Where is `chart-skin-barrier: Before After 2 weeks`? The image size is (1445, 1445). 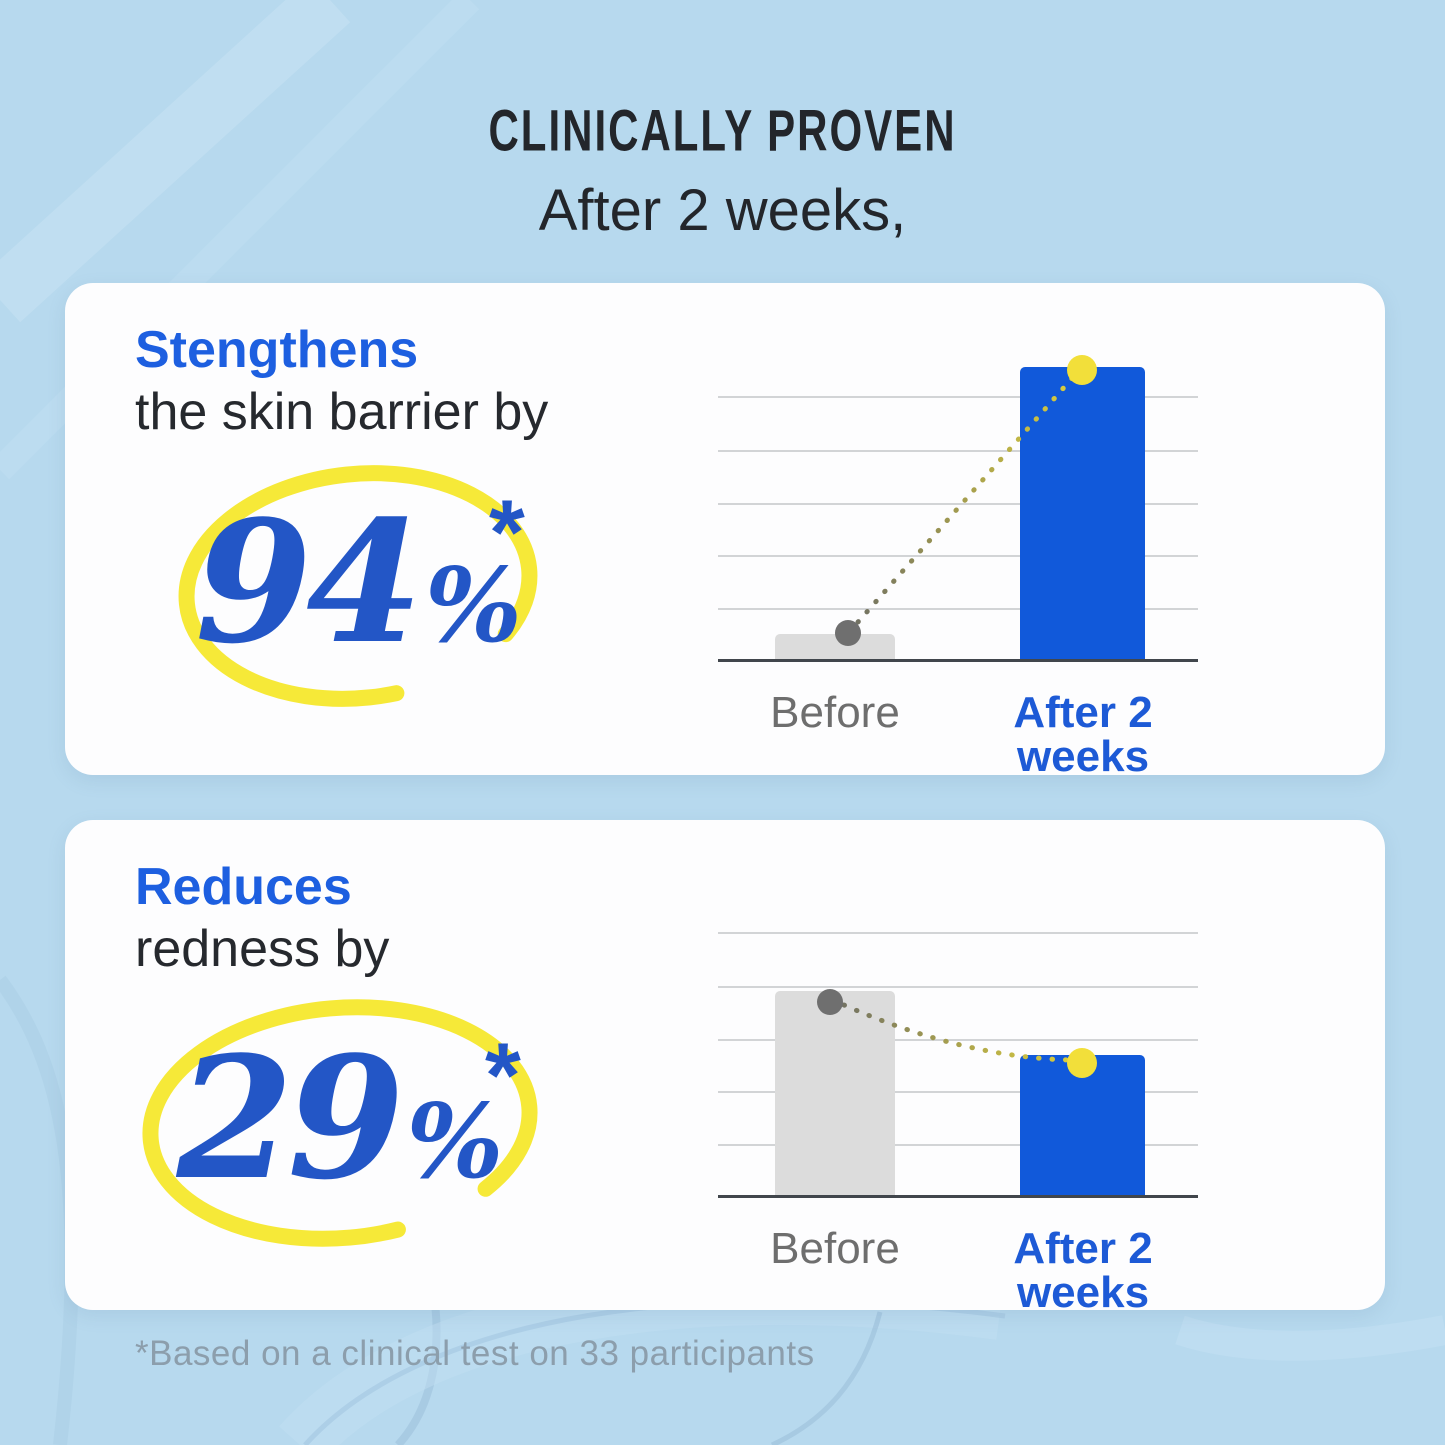 chart-skin-barrier: Before After 2 weeks is located at coordinates (958, 561).